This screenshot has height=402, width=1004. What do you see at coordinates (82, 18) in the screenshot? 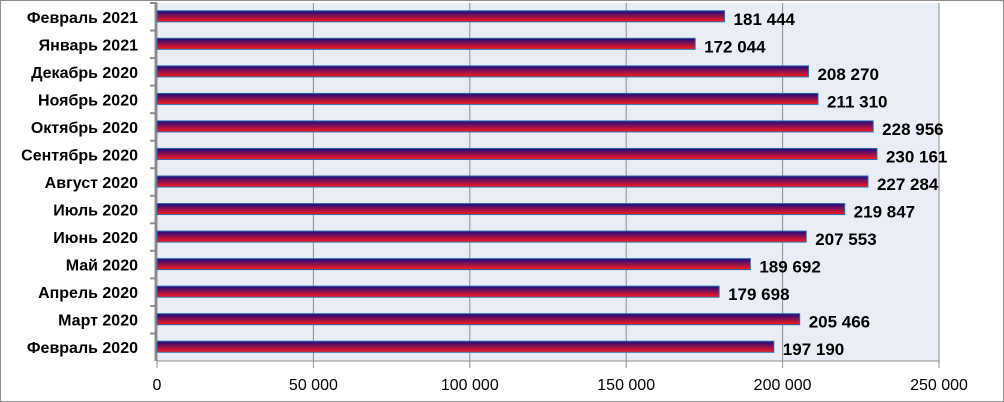
I see `category-label: Февраль 2021` at bounding box center [82, 18].